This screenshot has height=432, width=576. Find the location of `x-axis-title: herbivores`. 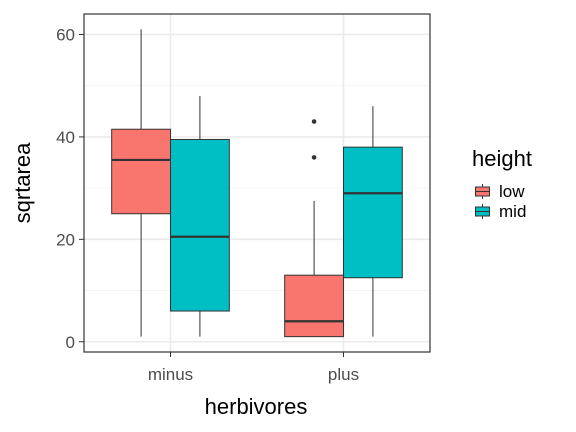

x-axis-title: herbivores is located at coordinates (256, 406).